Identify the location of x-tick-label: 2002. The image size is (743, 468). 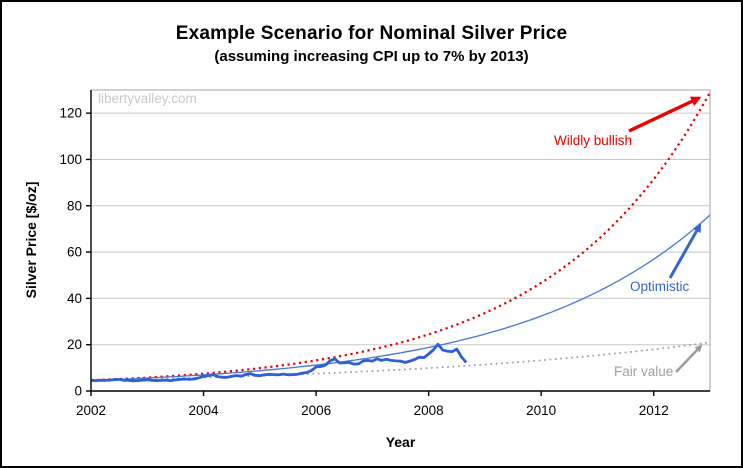
(91, 410).